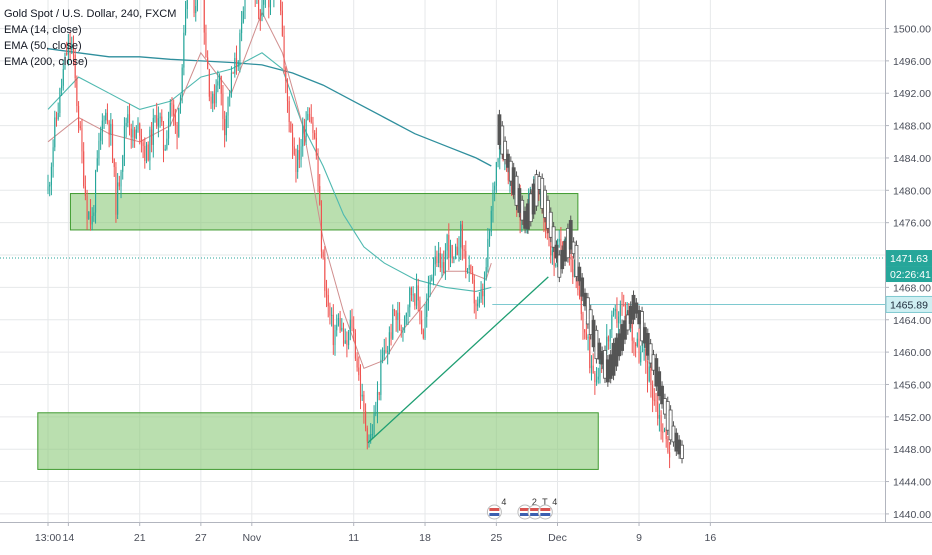 The image size is (932, 555). What do you see at coordinates (711, 538) in the screenshot?
I see `time-tick-label: 16` at bounding box center [711, 538].